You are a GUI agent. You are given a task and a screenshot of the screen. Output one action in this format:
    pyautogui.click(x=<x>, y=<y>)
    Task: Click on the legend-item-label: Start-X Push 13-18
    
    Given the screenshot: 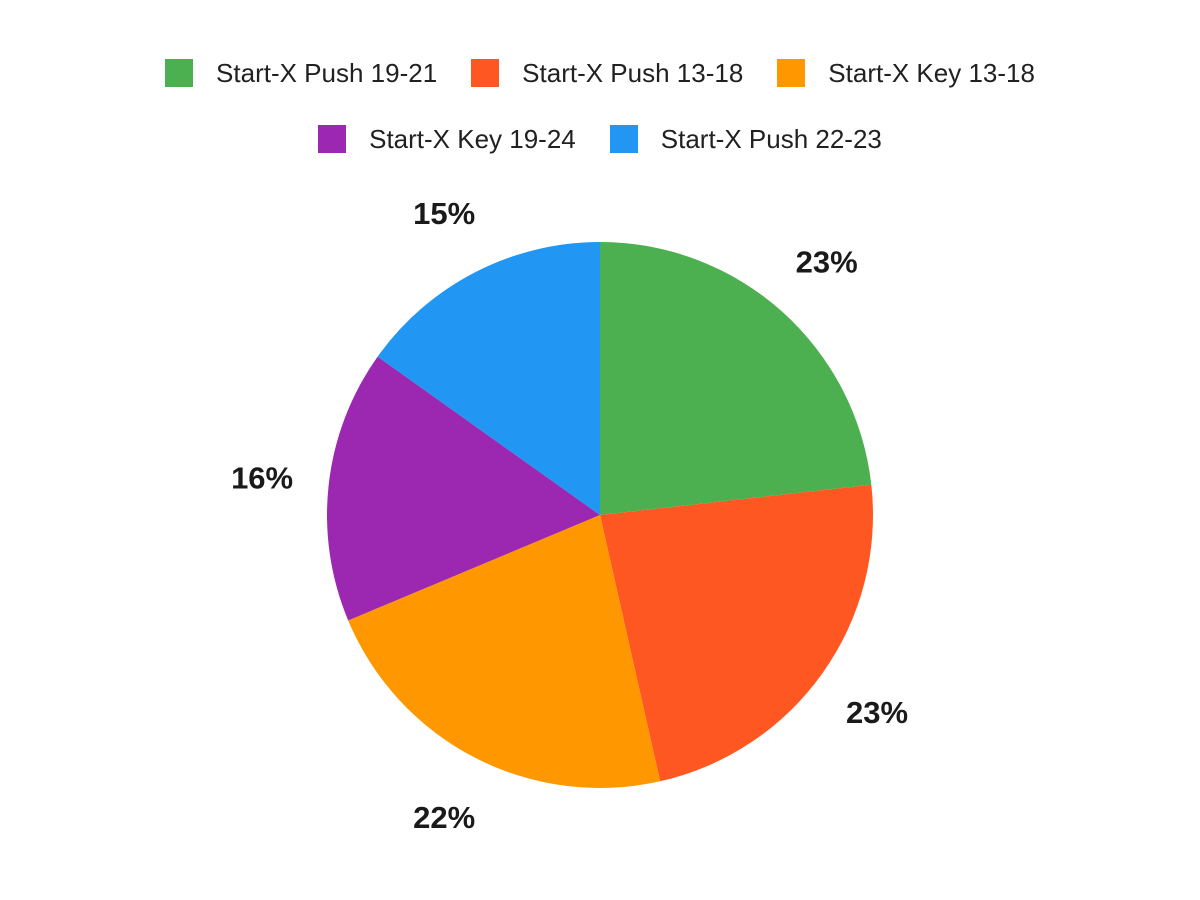 What is the action you would take?
    pyautogui.click(x=633, y=73)
    